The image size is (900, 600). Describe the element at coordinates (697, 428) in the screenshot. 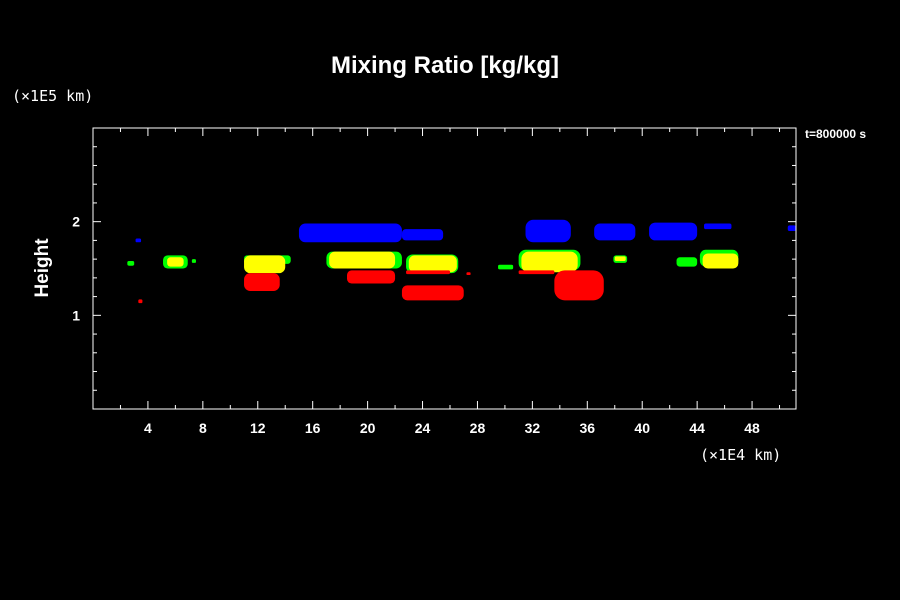

I see `x-tick-label: 44` at that location.